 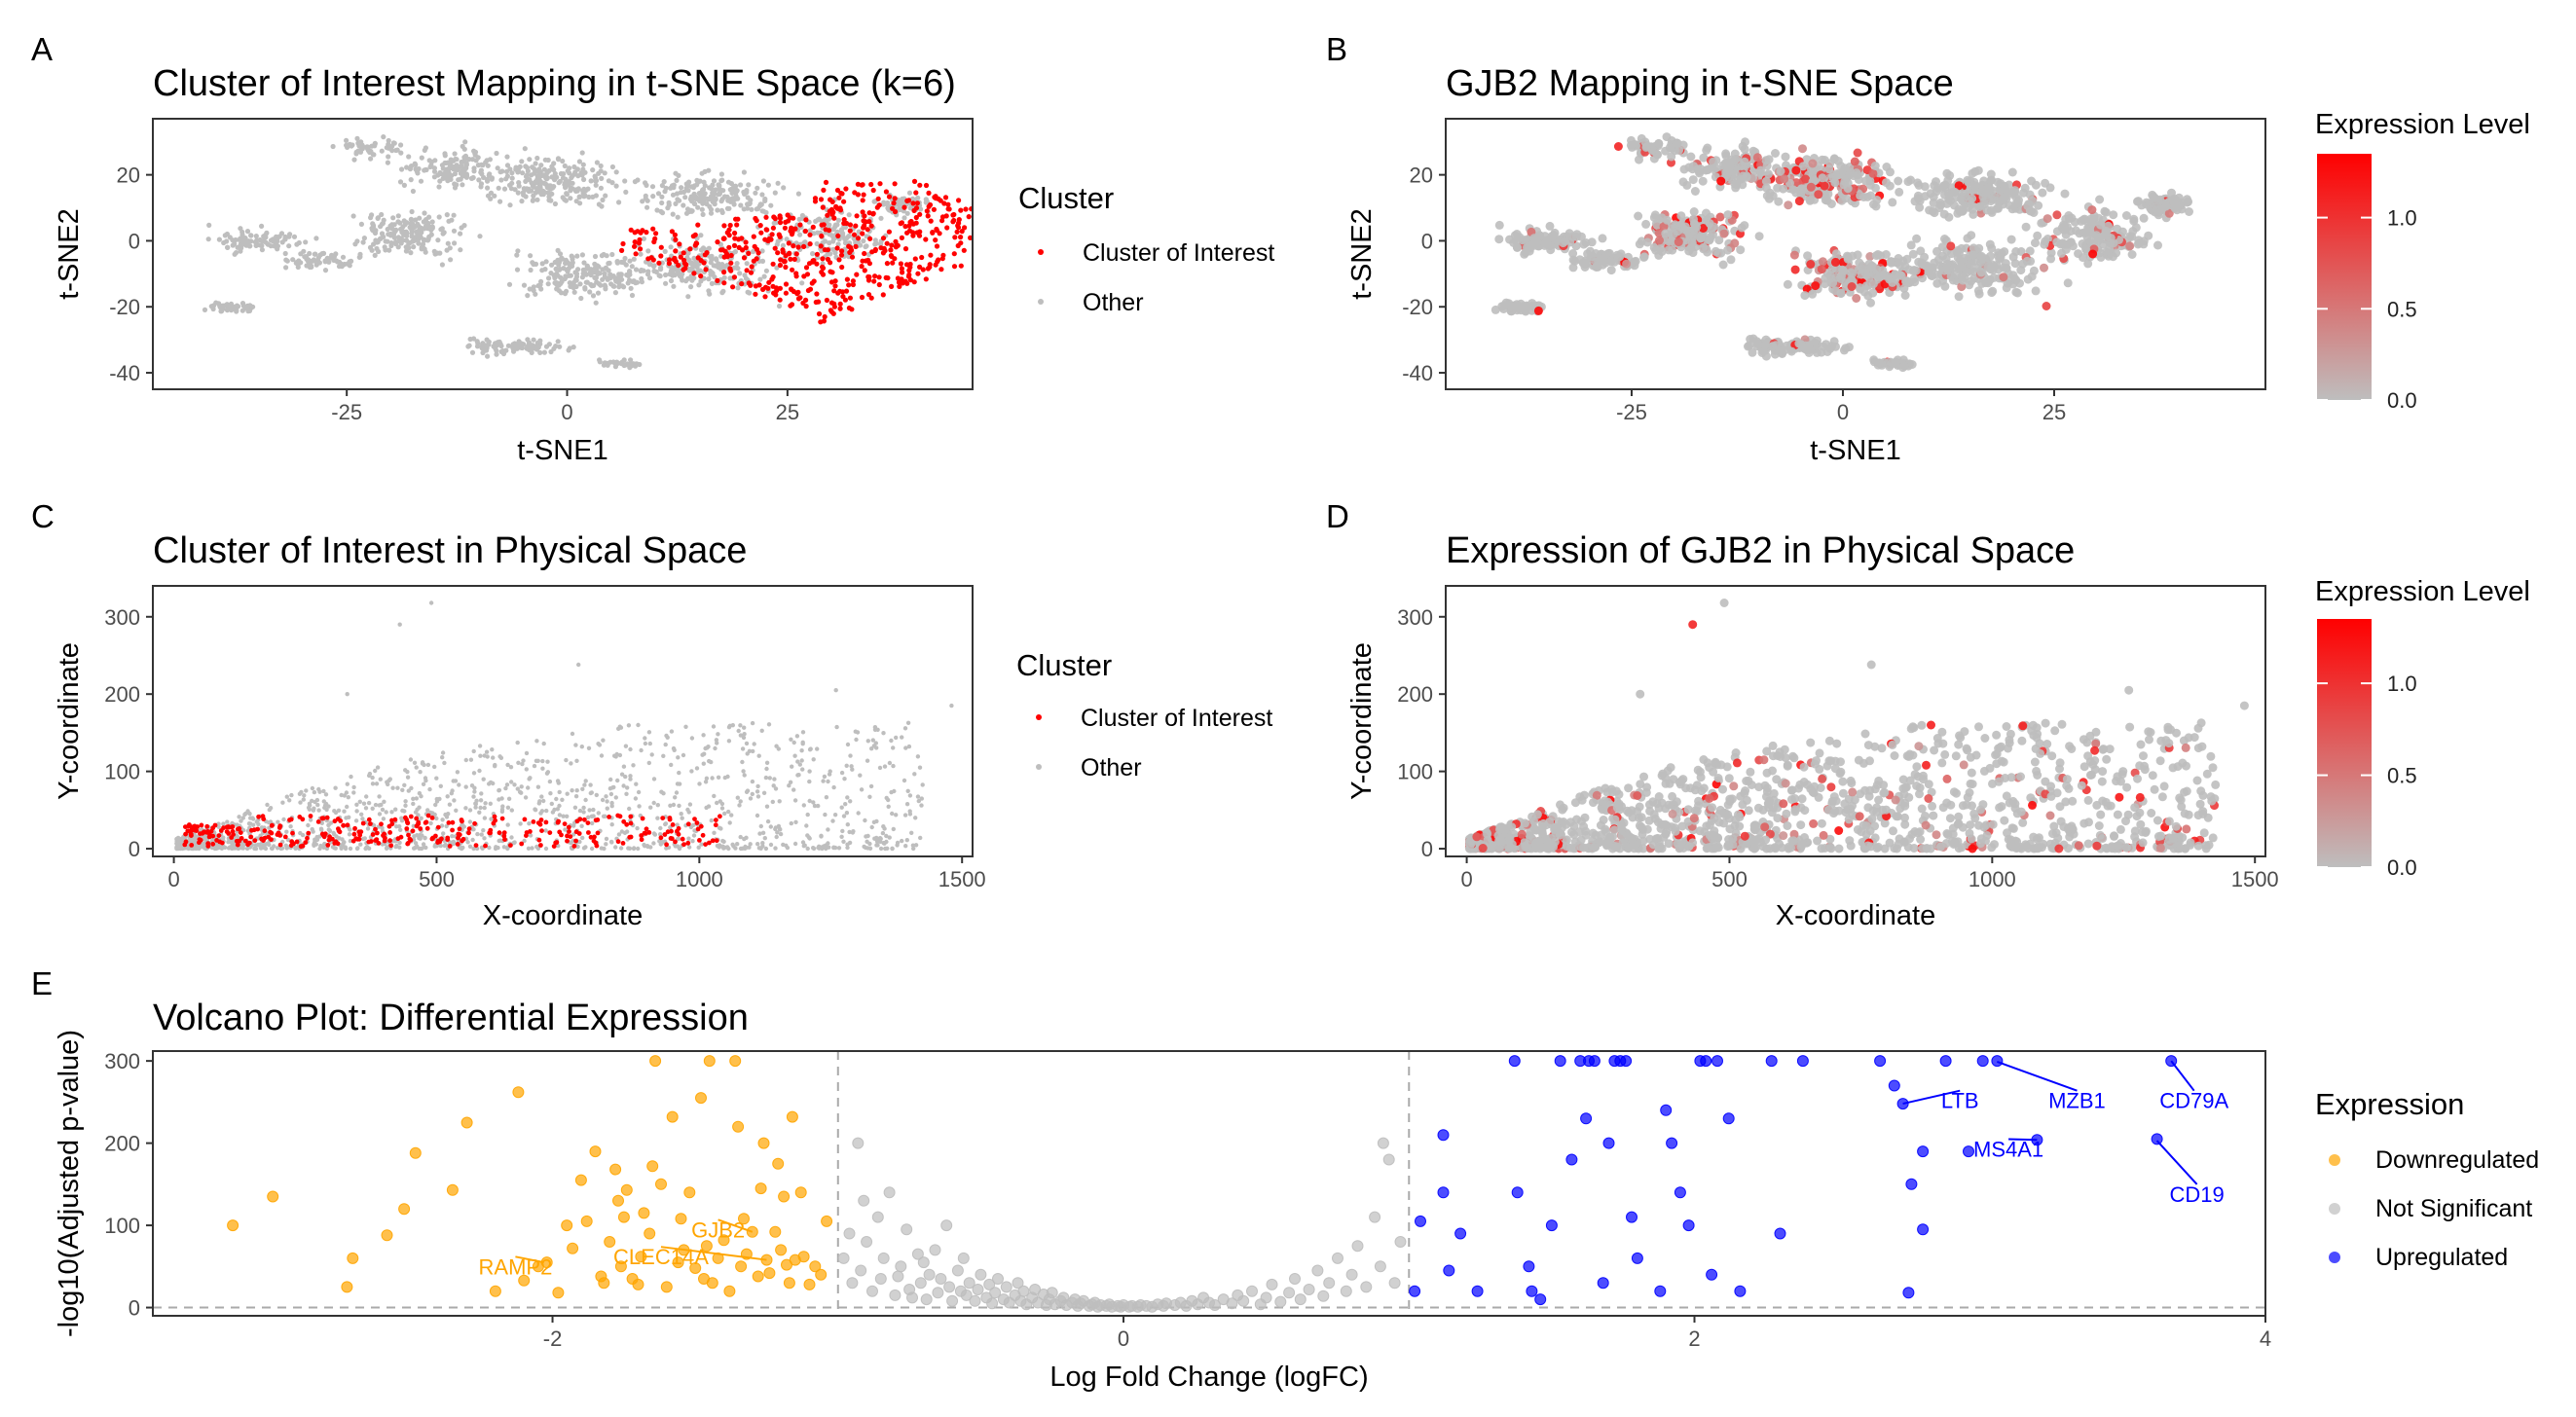 I want to click on x-tick-label: 0, so click(x=566, y=412).